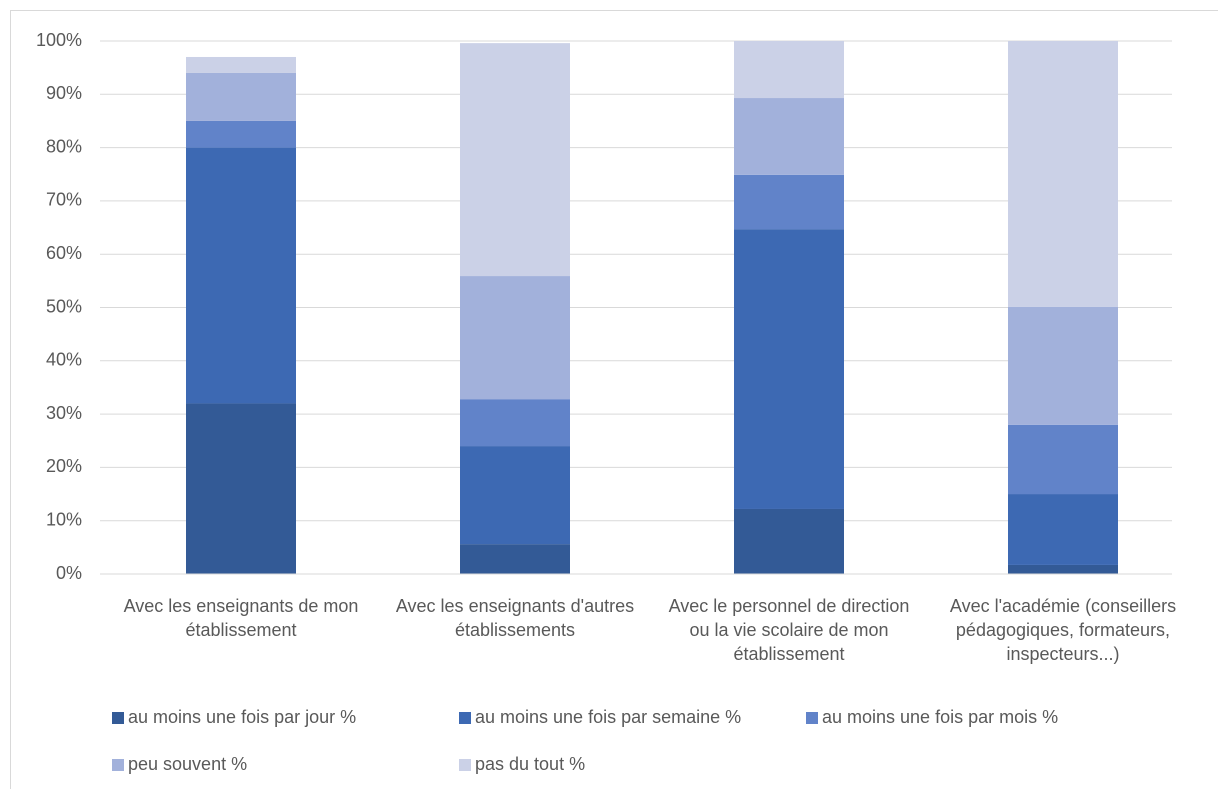 The height and width of the screenshot is (789, 1218). What do you see at coordinates (64, 360) in the screenshot?
I see `y-tick-label: 40%` at bounding box center [64, 360].